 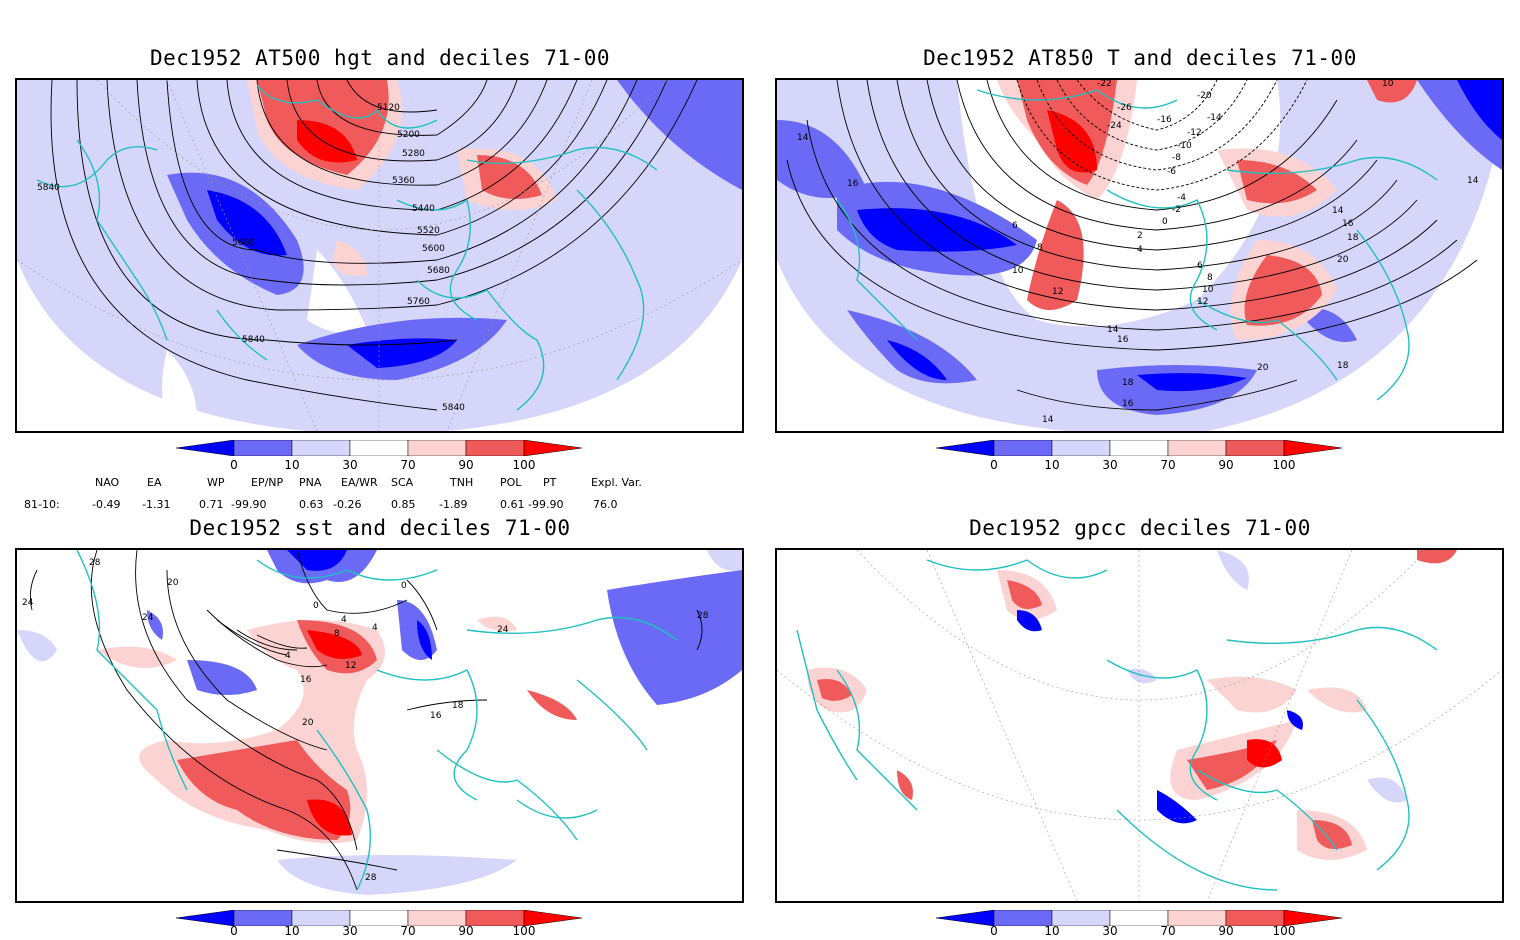 What do you see at coordinates (1208, 290) in the screenshot?
I see `contour-label: 10` at bounding box center [1208, 290].